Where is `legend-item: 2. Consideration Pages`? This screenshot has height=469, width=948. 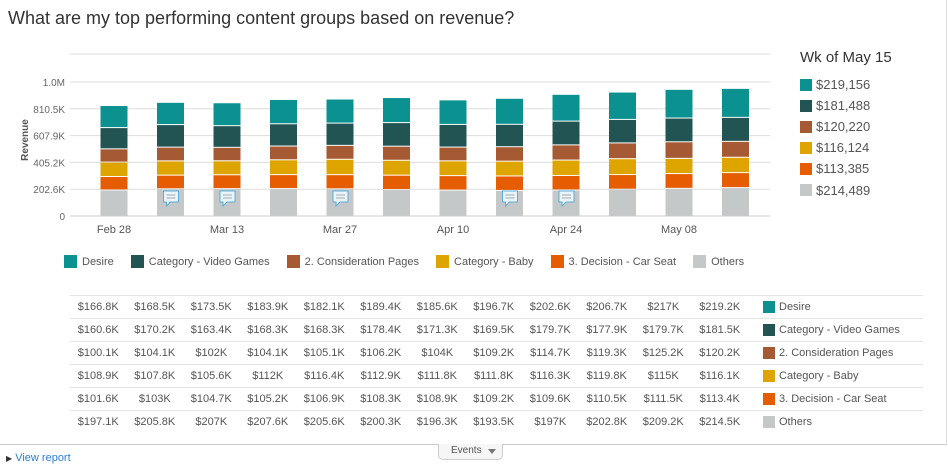 legend-item: 2. Consideration Pages is located at coordinates (352, 261).